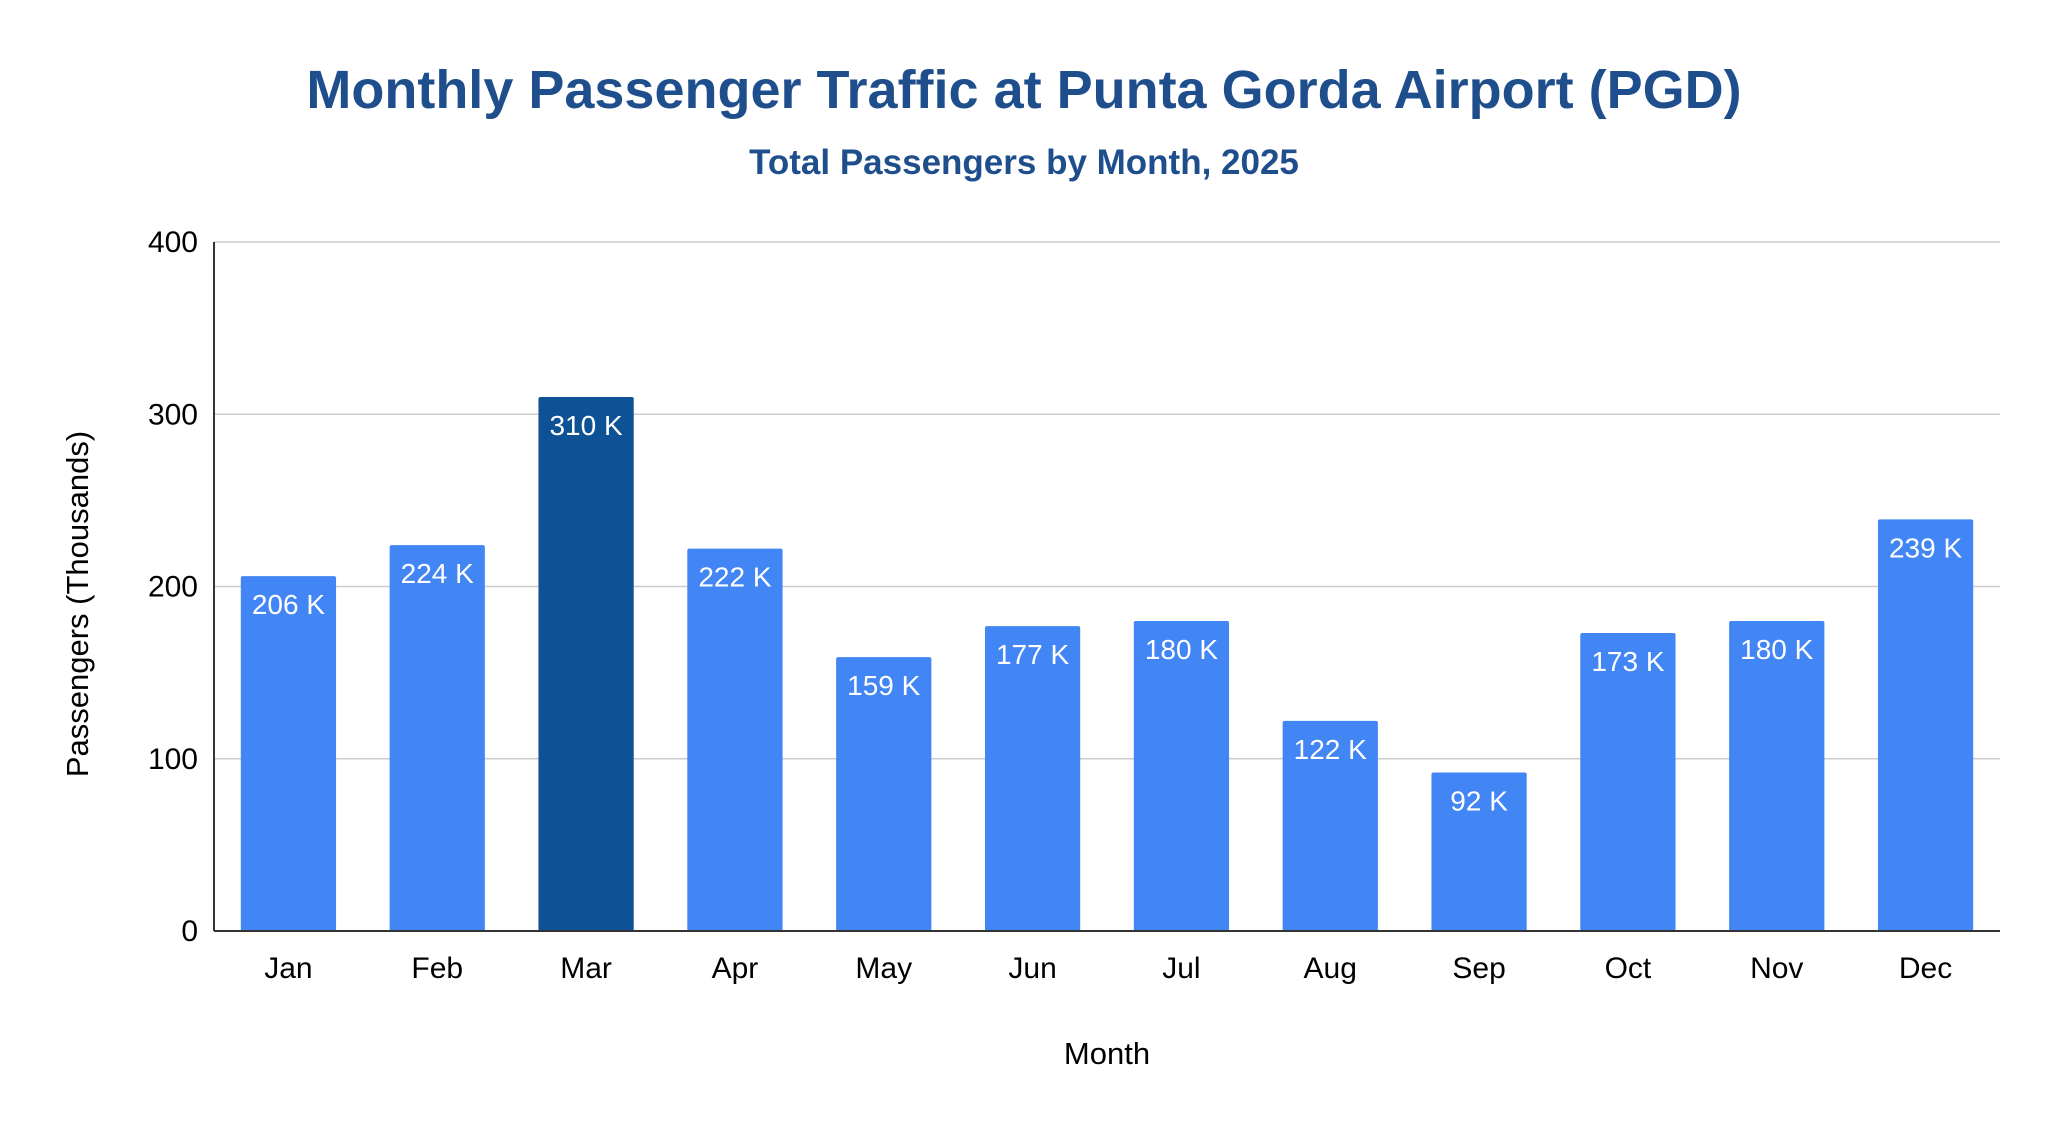  I want to click on y-axis-title: Passengers (Thousands), so click(77, 604).